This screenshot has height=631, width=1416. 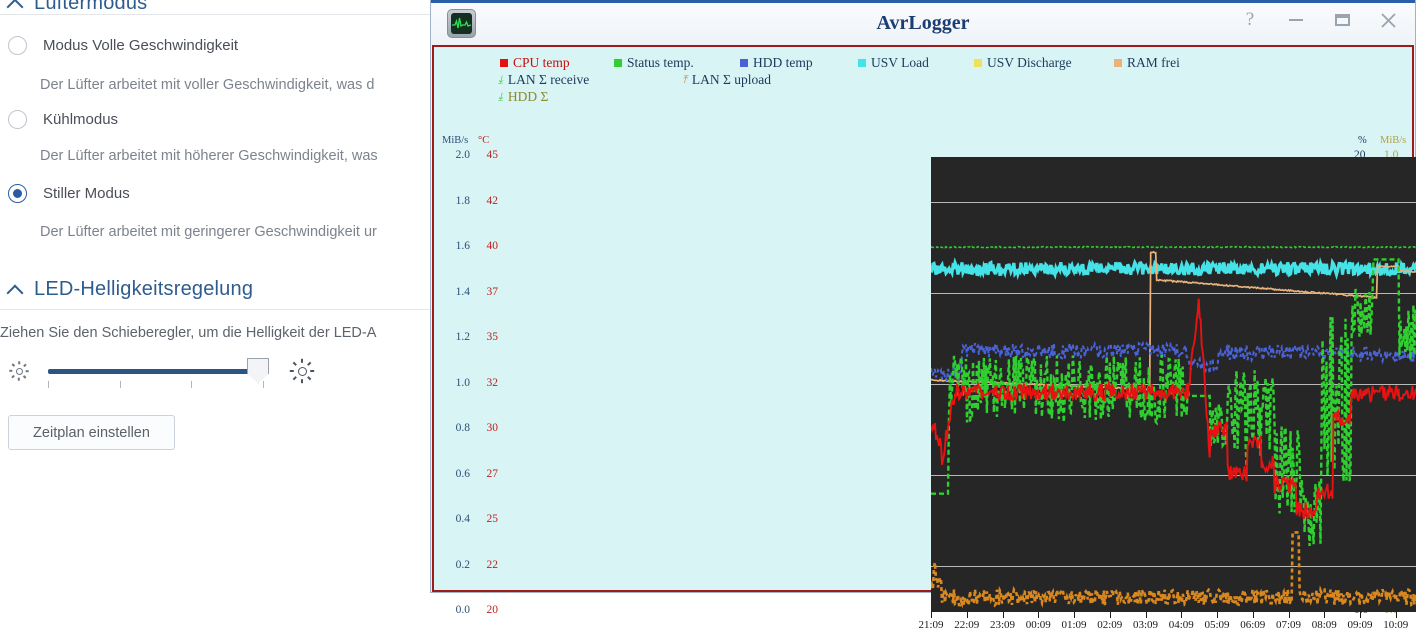 What do you see at coordinates (453, 337) in the screenshot?
I see `axis-tick-label: 1.2` at bounding box center [453, 337].